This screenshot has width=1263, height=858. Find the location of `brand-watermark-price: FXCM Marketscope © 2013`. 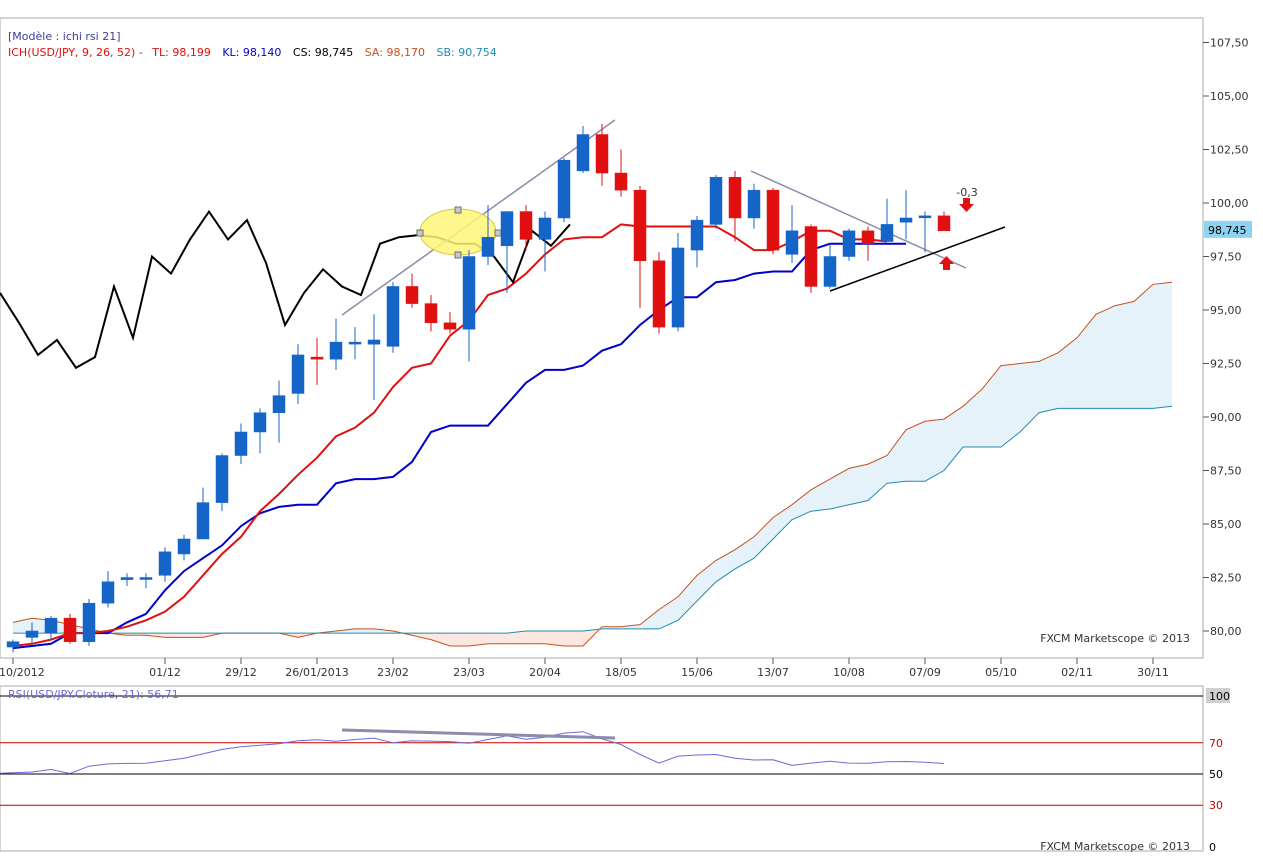

brand-watermark-price: FXCM Marketscope © 2013 is located at coordinates (1115, 638).